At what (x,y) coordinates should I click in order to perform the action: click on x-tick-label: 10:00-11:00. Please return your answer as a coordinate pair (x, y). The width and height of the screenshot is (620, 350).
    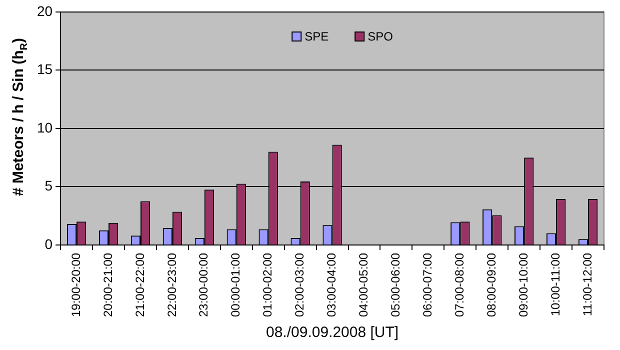
    Looking at the image, I should click on (555, 284).